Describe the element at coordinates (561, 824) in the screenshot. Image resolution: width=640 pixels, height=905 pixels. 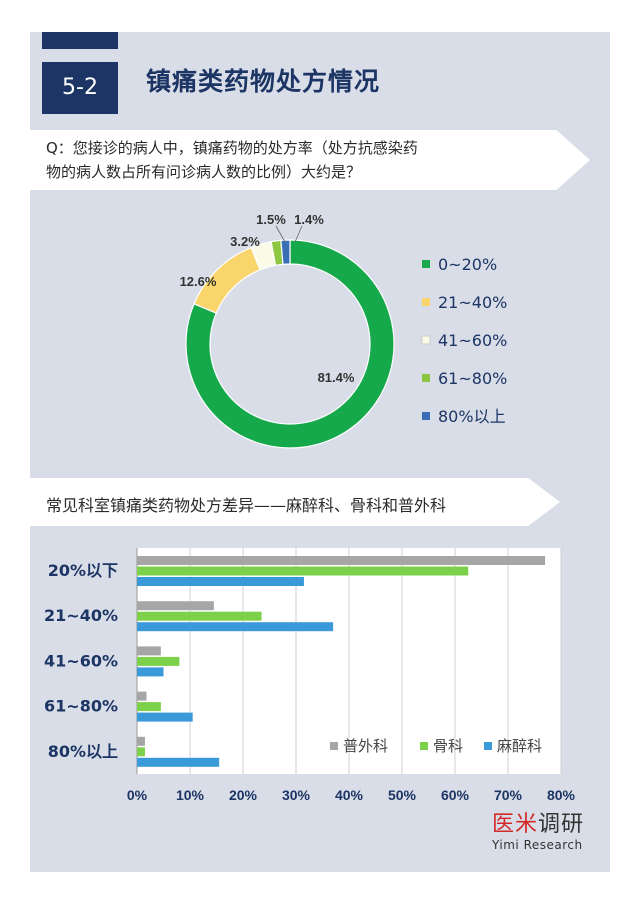
I see `logo-chinese-dark: 调研` at that location.